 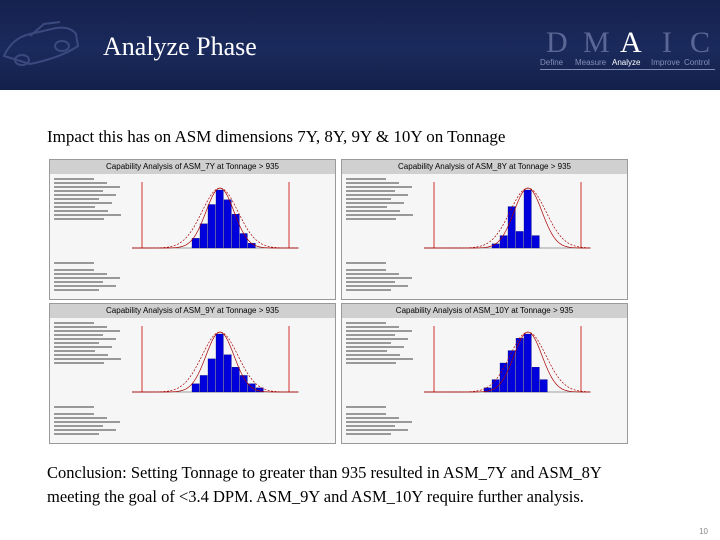 I want to click on dmaic-letter-m: M, so click(x=596, y=42).